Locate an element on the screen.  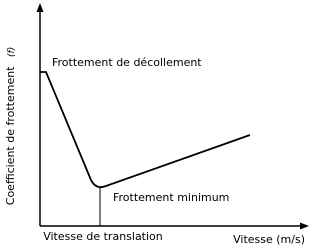
y-axis-symbol: (f) is located at coordinates (12, 52).